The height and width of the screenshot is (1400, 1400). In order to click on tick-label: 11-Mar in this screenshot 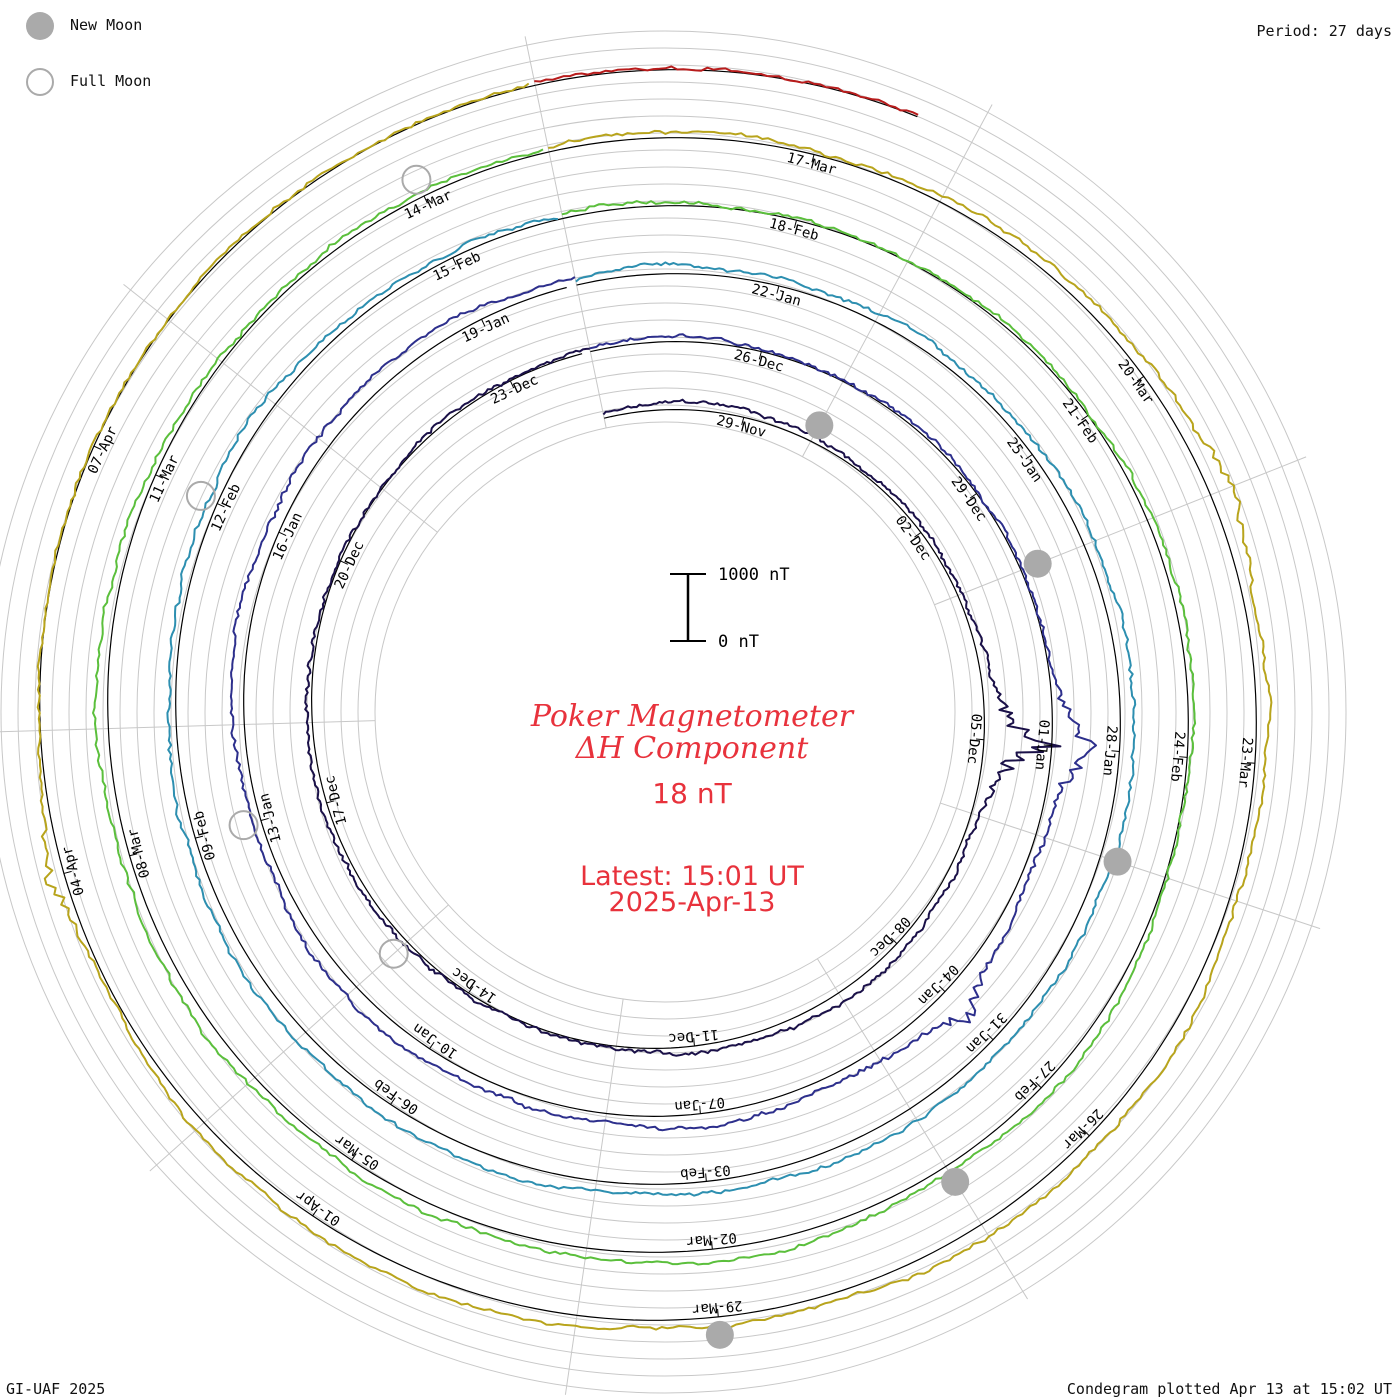, I will do `click(165, 479)`.